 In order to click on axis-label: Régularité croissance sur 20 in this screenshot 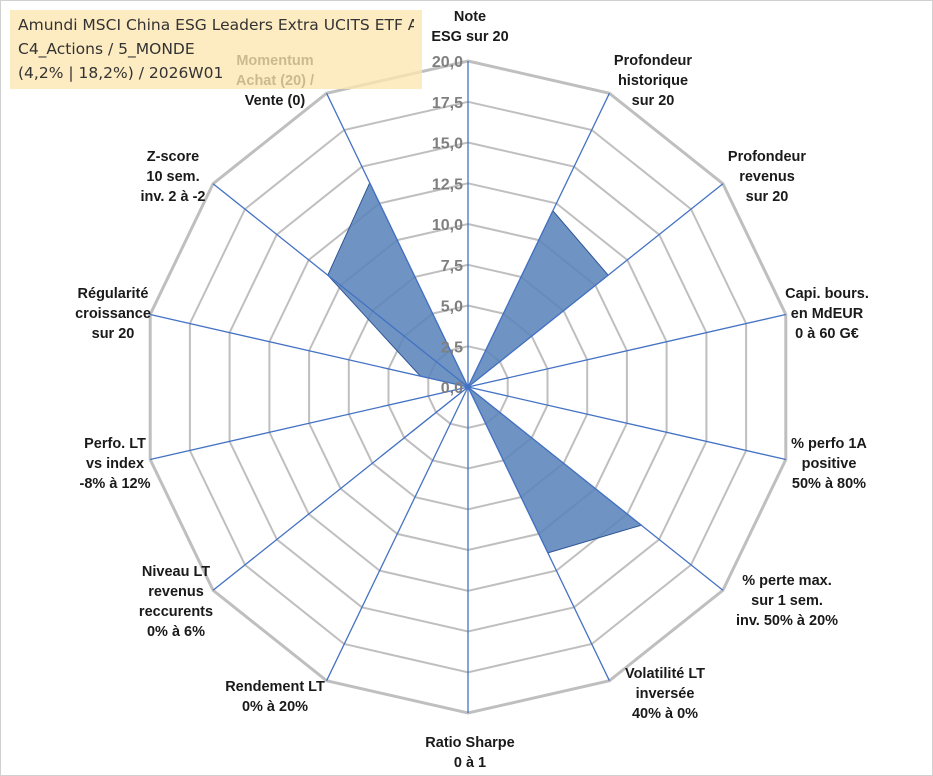, I will do `click(113, 314)`.